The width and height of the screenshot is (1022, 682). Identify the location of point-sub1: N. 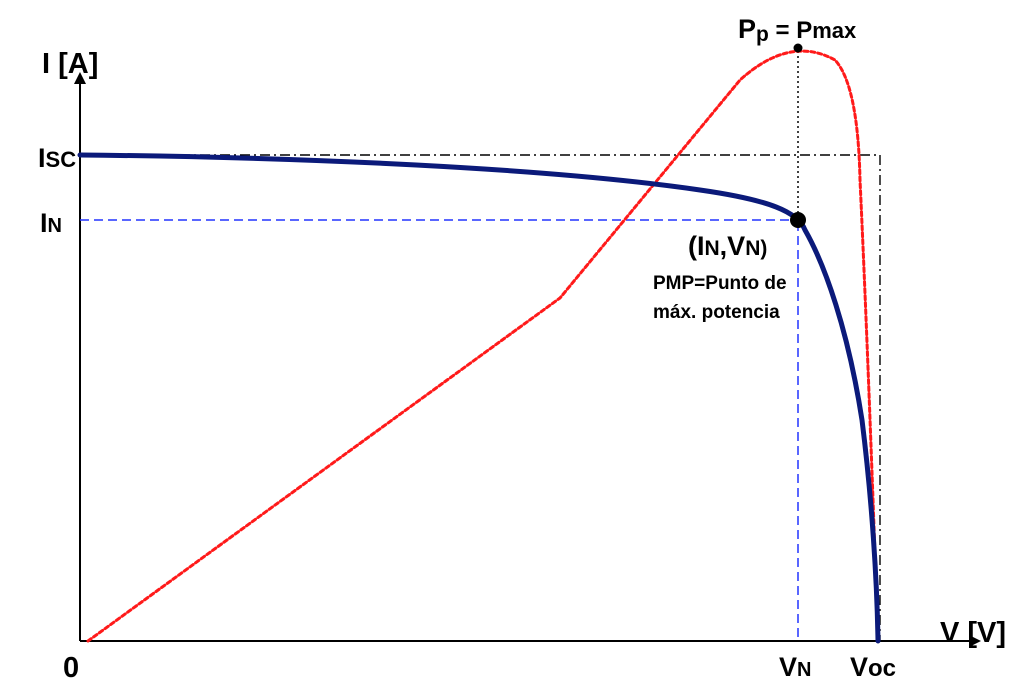
(712, 248).